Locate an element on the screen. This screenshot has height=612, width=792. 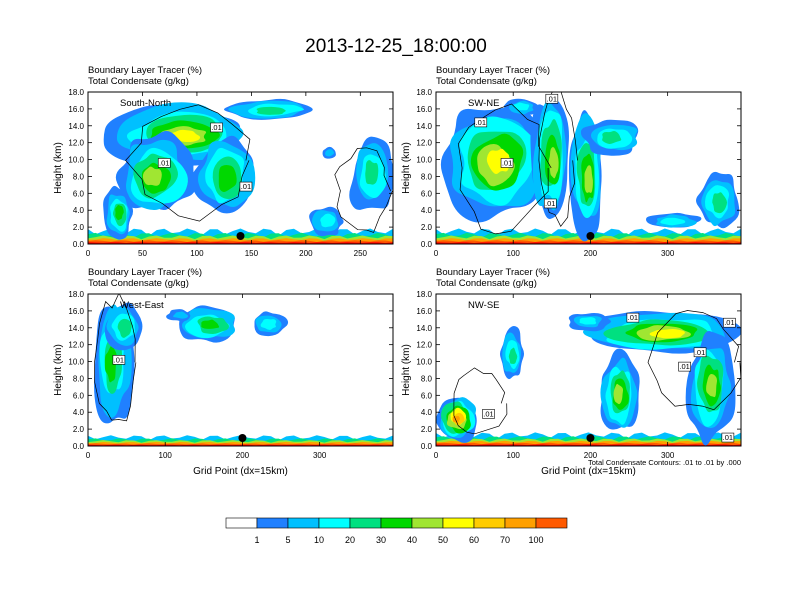
colorbar-label: 5 is located at coordinates (287, 540).